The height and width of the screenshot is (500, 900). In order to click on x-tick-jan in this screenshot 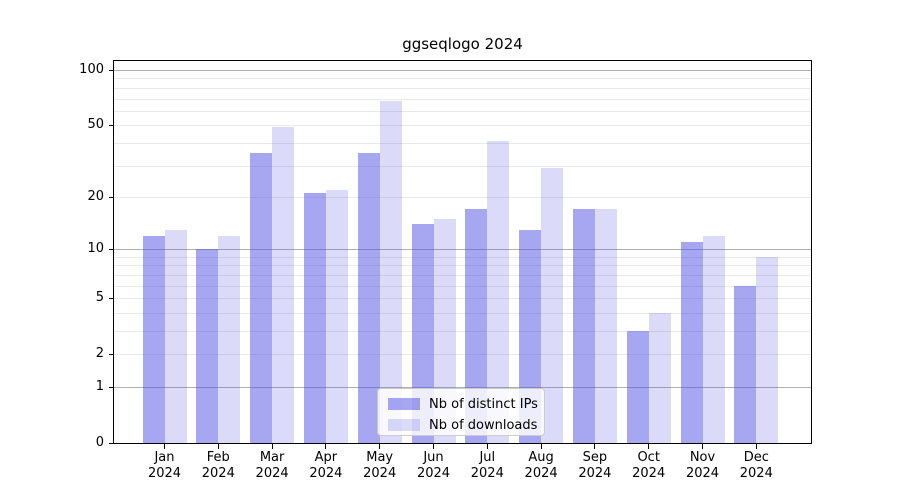, I will do `click(164, 446)`.